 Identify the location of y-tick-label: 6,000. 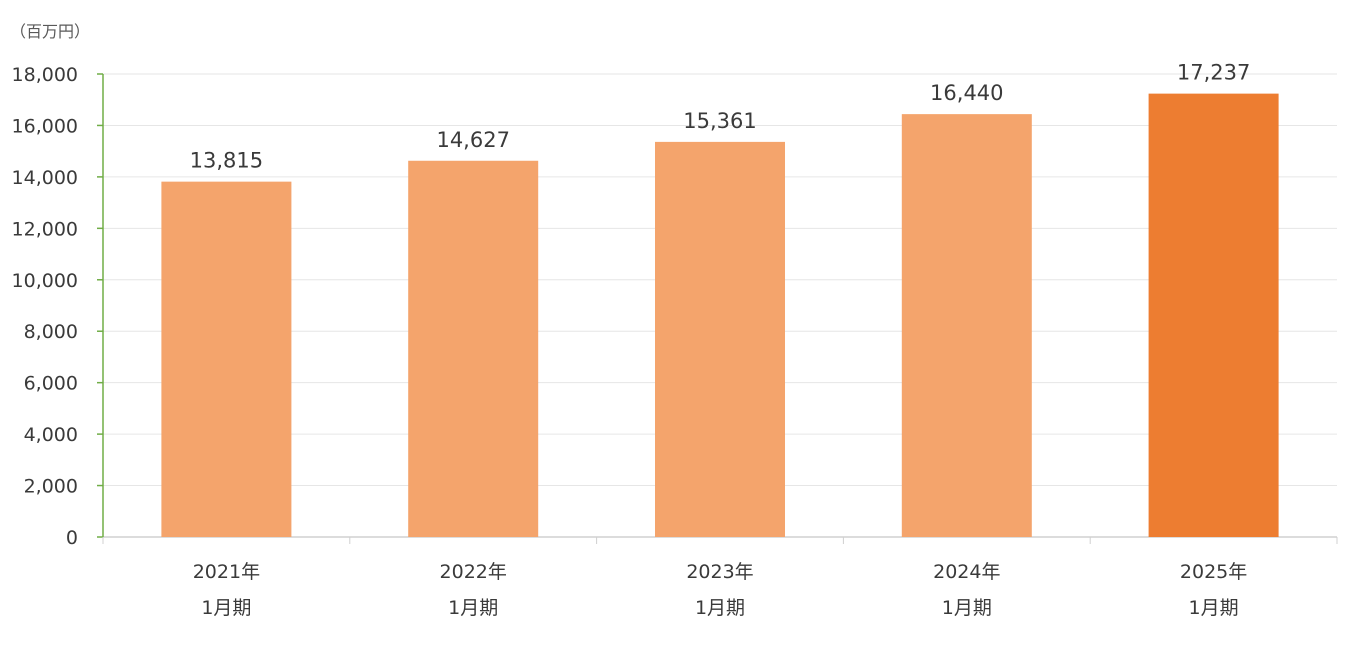
(51, 384).